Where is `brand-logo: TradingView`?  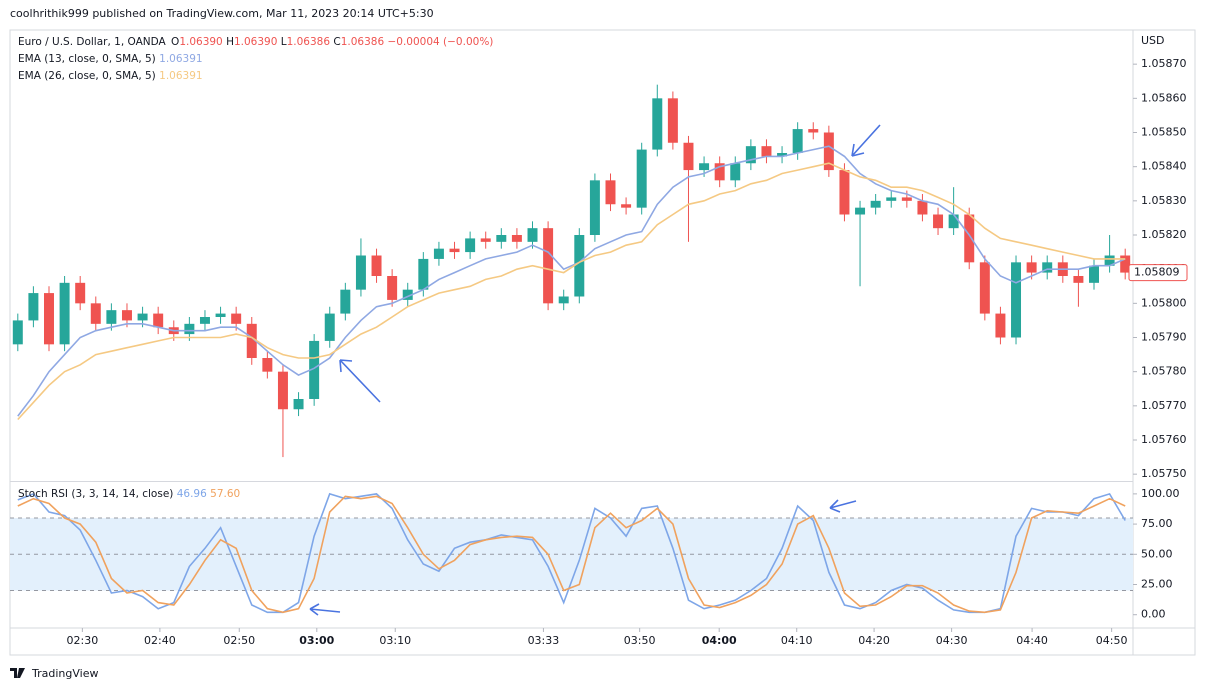
brand-logo: TradingView is located at coordinates (54, 673).